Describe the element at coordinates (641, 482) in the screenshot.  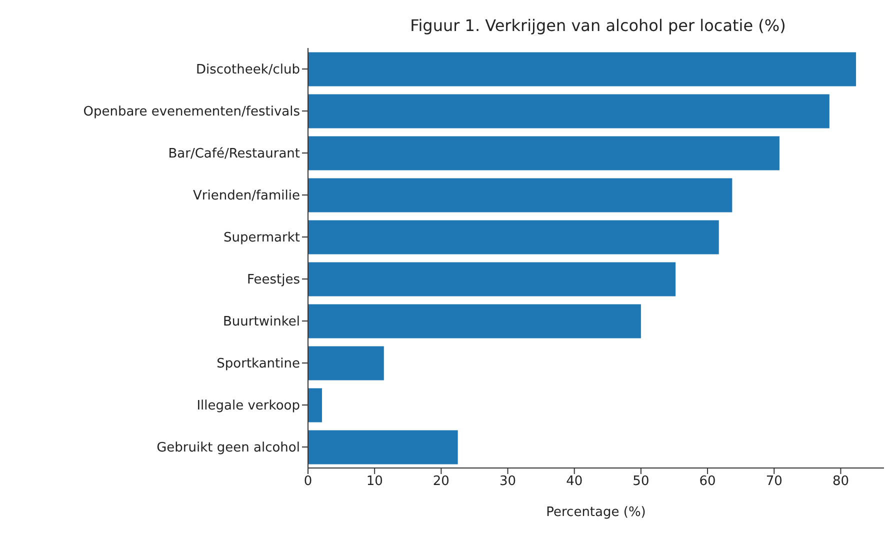
I see `x-tick-label: 50` at that location.